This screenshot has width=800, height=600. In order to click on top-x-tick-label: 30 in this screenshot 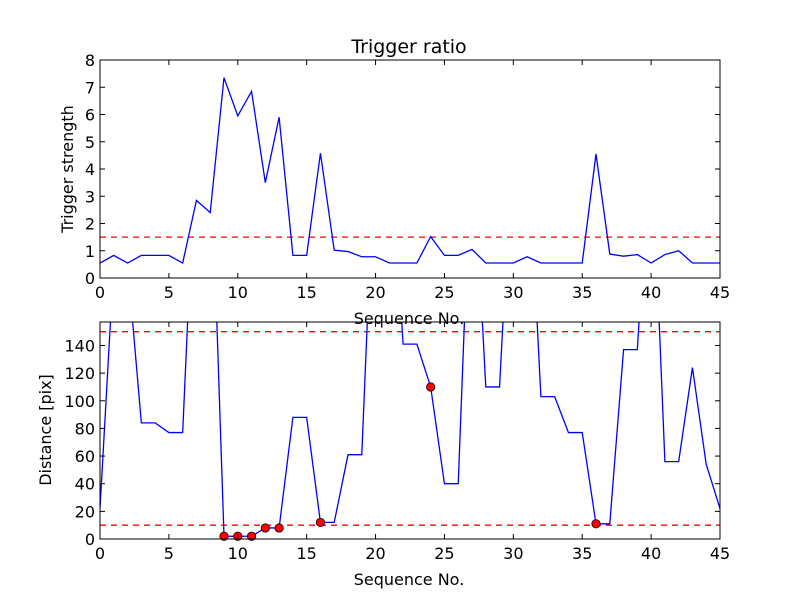, I will do `click(513, 292)`.